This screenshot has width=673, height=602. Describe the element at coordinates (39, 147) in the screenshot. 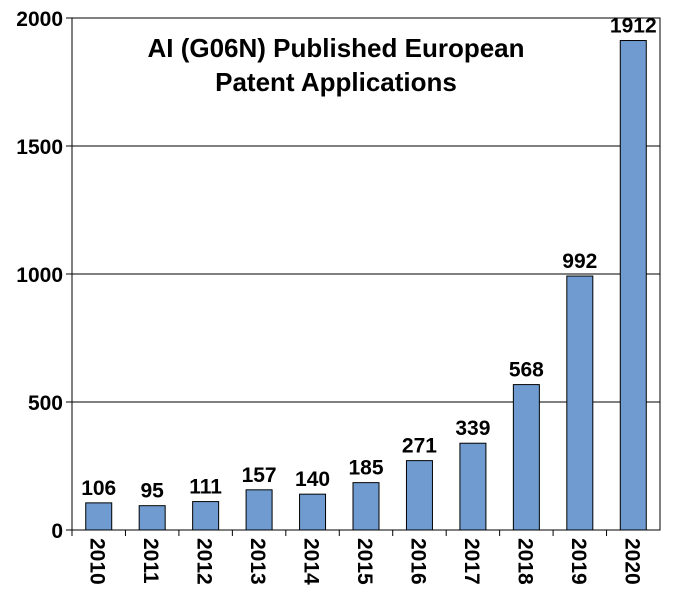

I see `y-tick-label: 1500` at that location.